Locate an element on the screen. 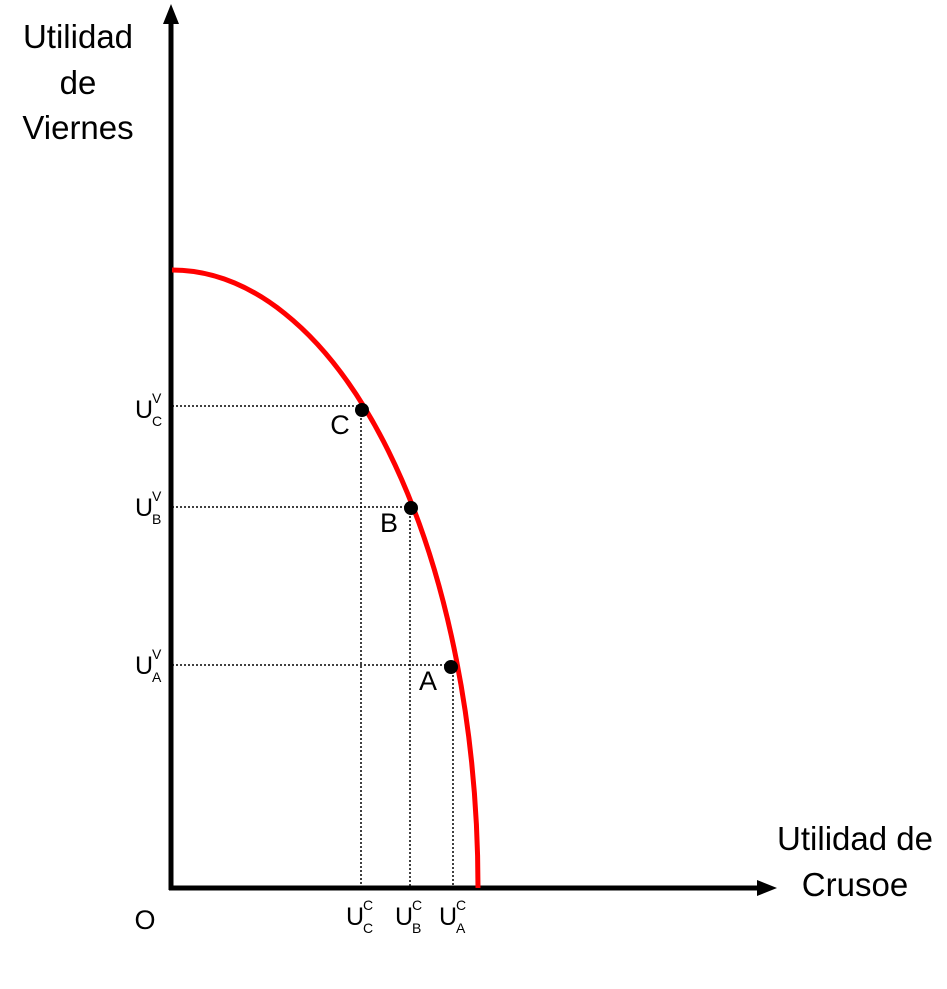  x-axis-label: Utilidad de is located at coordinates (855, 838).